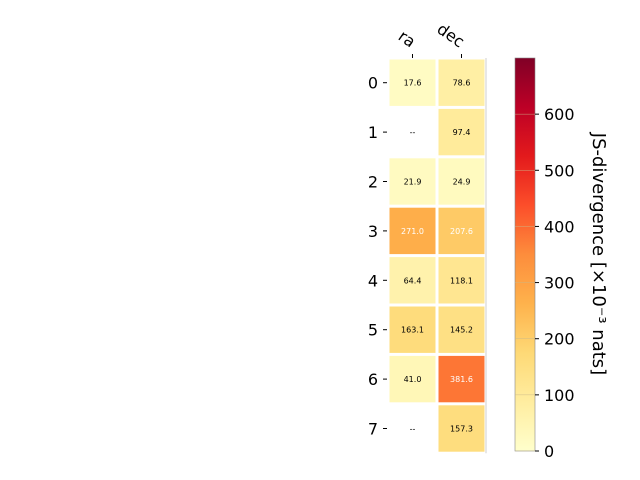 Image resolution: width=640 pixels, height=480 pixels. I want to click on cell-value-label: 64.4, so click(413, 280).